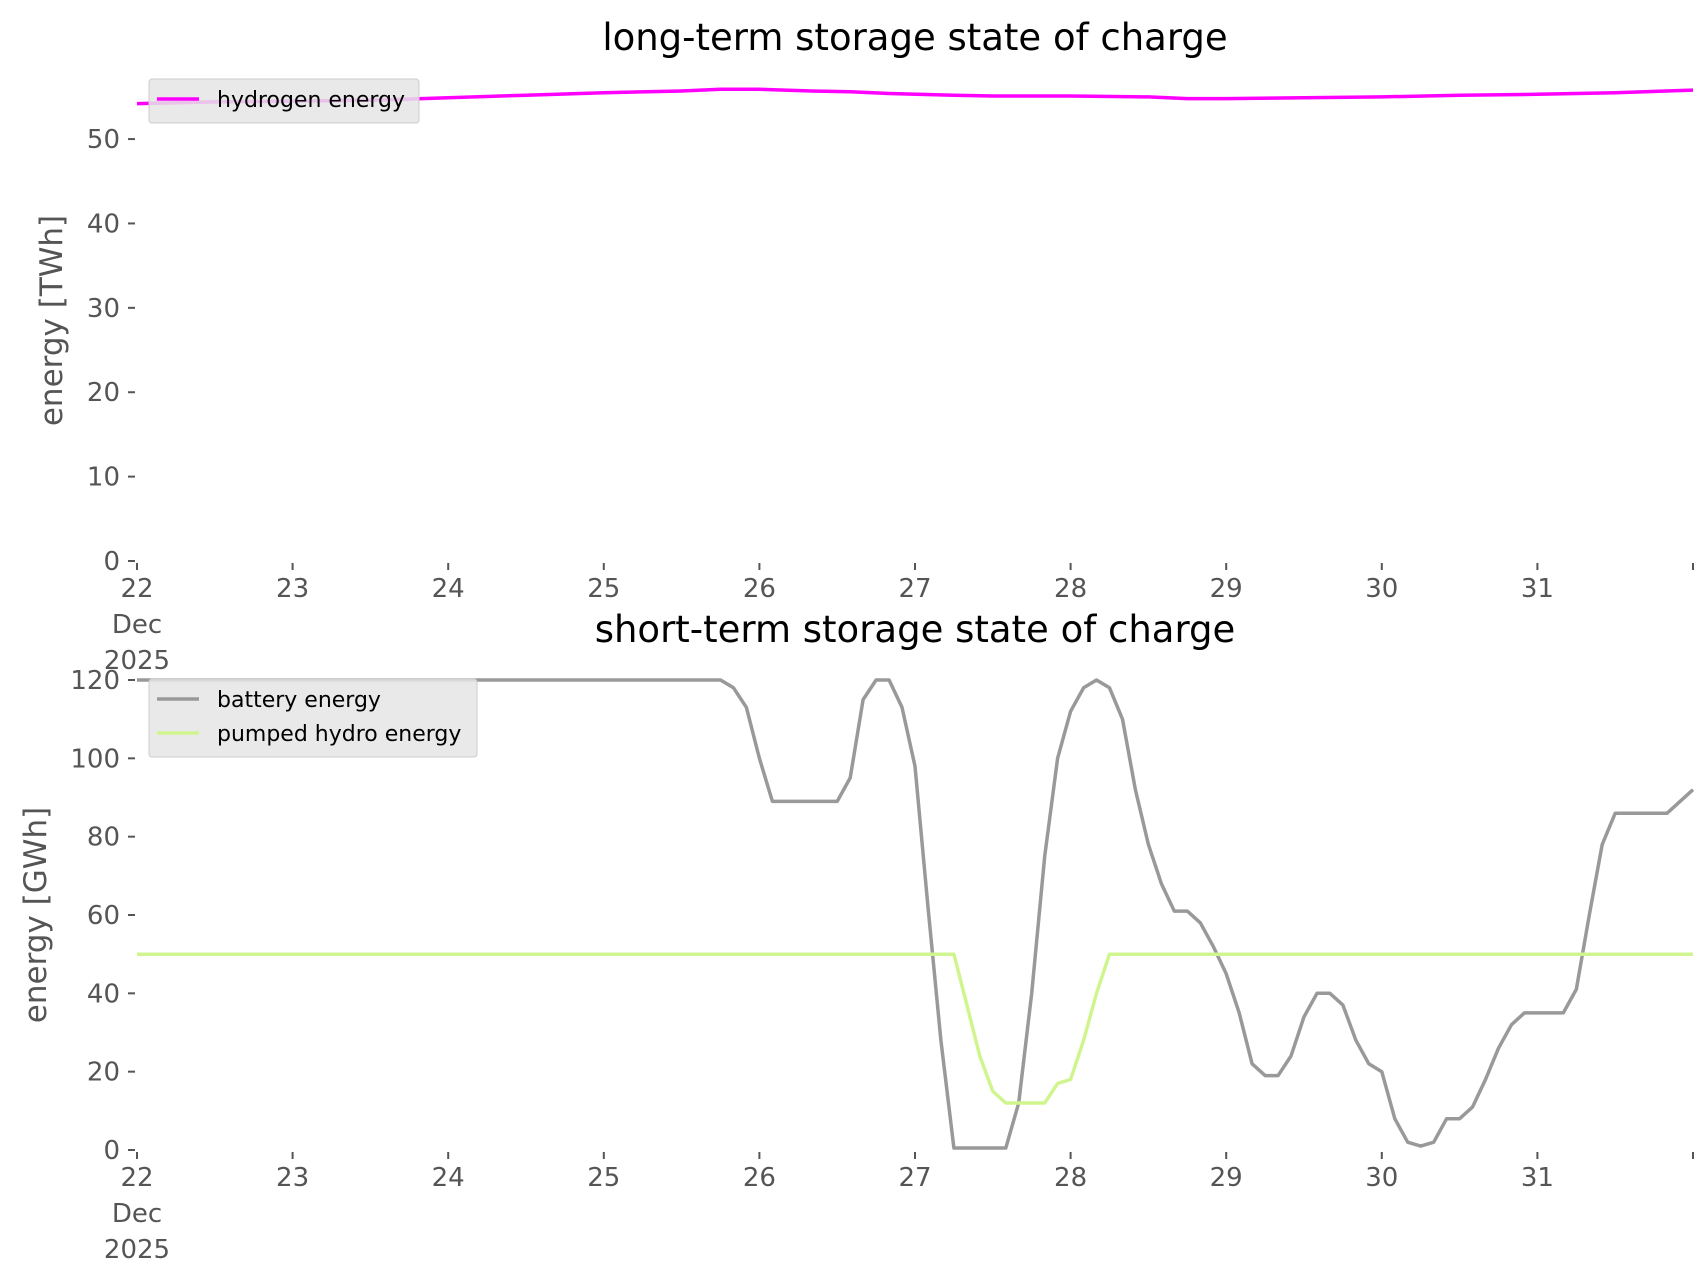  I want to click on y-tick-label: 10, so click(103, 478).